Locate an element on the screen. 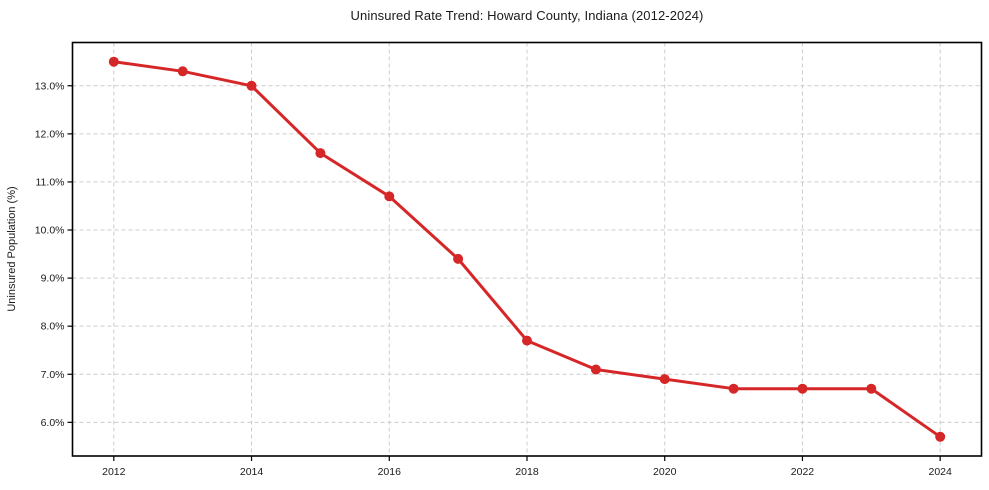  data-point-2012 is located at coordinates (113, 61).